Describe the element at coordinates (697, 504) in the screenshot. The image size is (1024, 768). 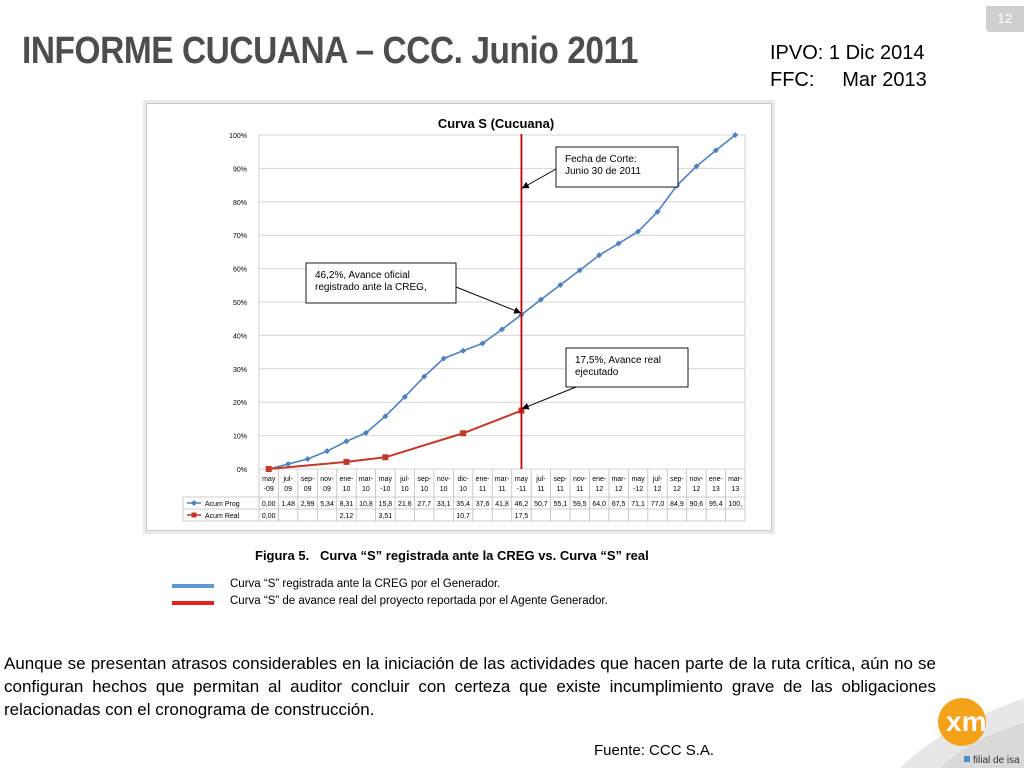
I see `table-value-cell: 90,6` at that location.